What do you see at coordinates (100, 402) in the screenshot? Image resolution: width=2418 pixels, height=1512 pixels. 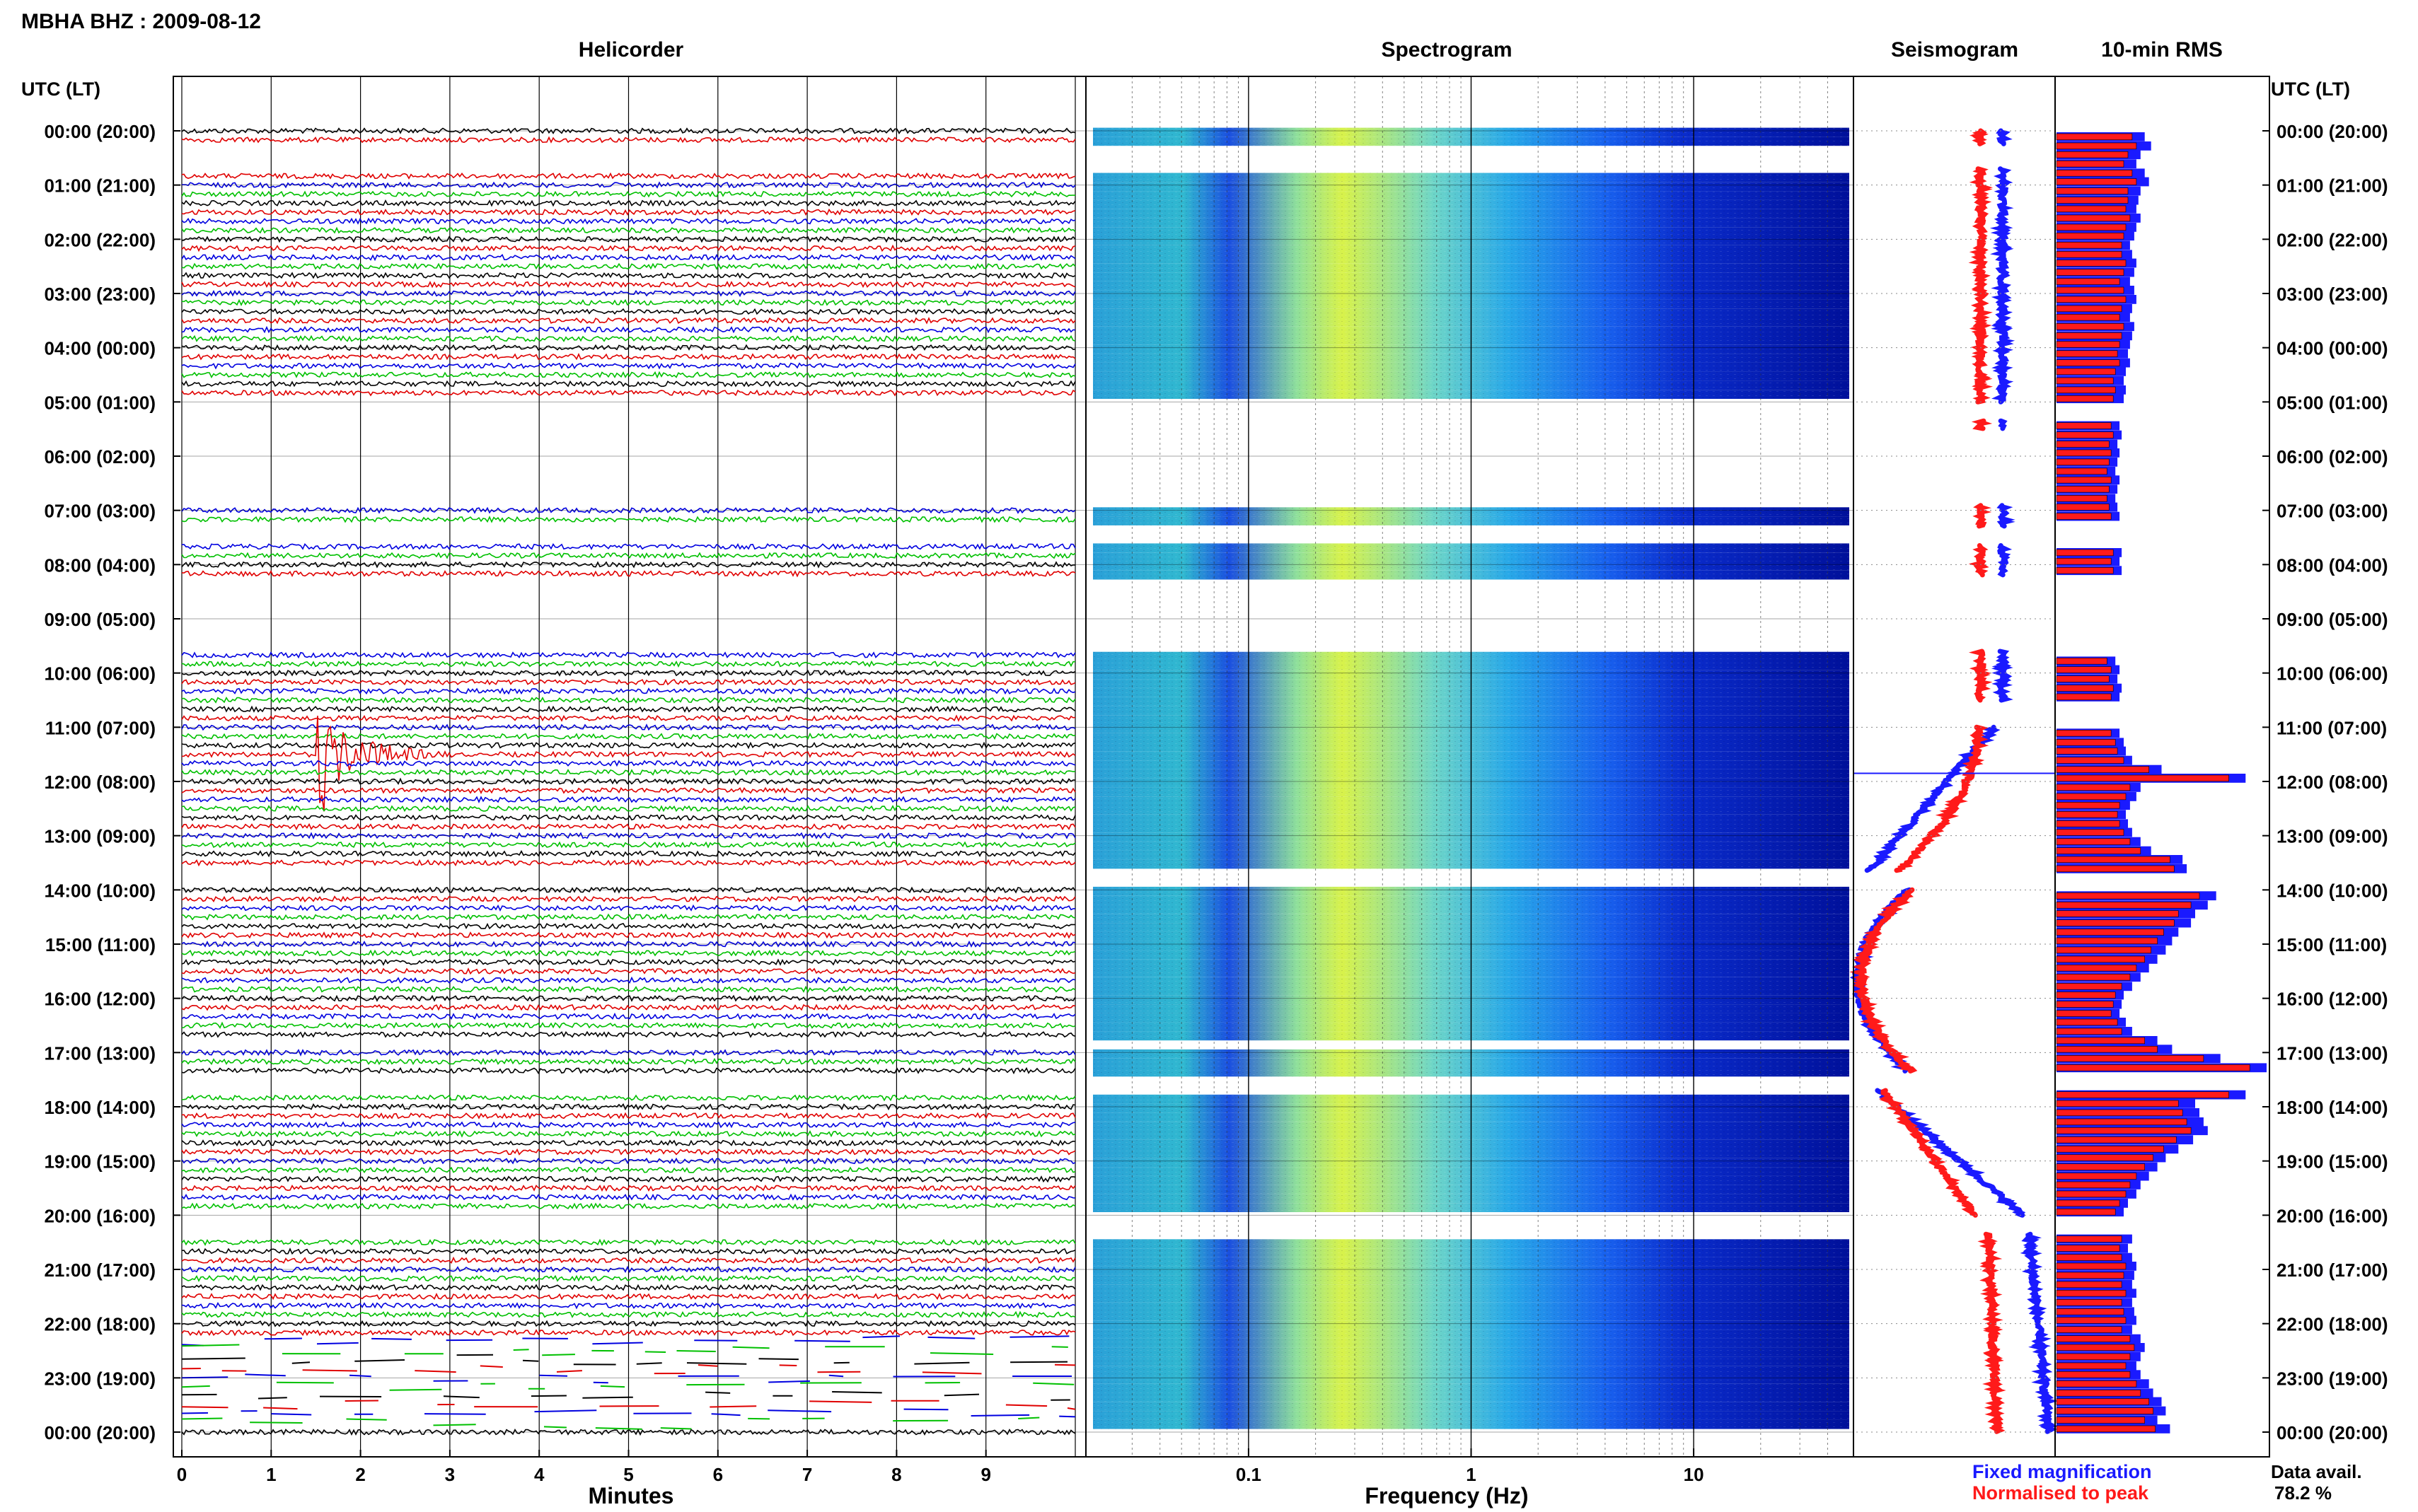 I see `time-label-left: 05:00 (01:00)` at bounding box center [100, 402].